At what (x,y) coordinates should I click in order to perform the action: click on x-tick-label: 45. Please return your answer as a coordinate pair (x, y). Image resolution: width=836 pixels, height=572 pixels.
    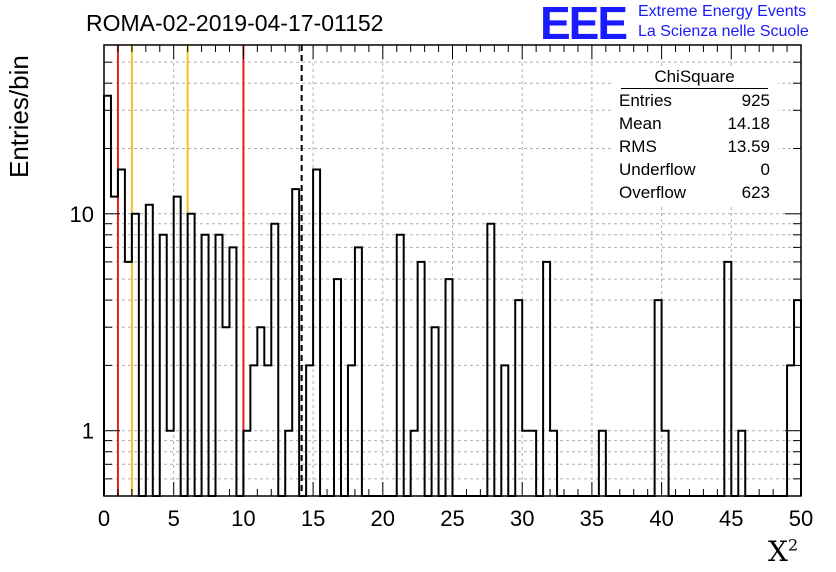
    Looking at the image, I should click on (731, 518).